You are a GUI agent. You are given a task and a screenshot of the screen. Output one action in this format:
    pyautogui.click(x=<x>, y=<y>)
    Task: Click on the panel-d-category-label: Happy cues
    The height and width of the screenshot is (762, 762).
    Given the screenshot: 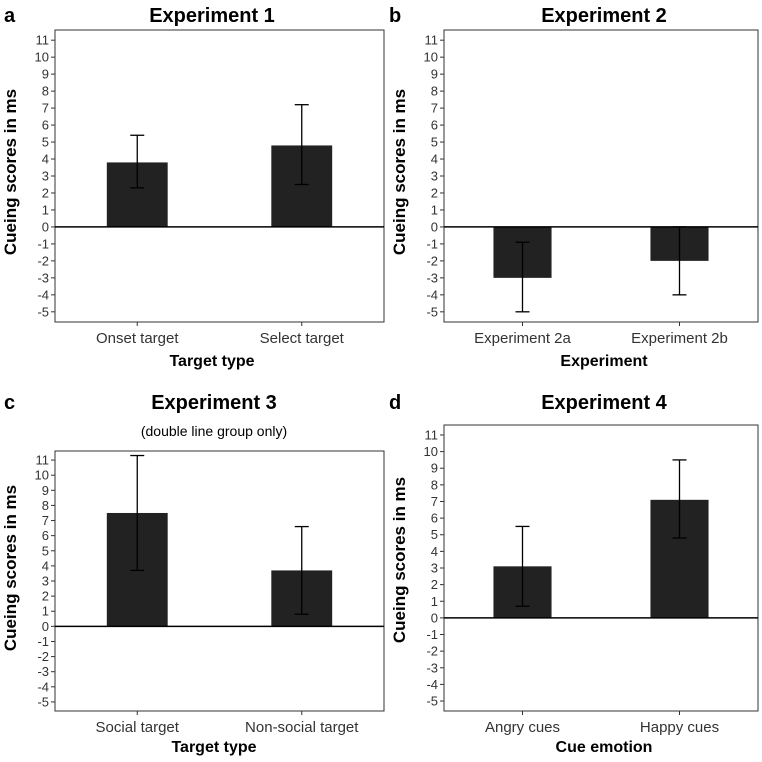 What is the action you would take?
    pyautogui.click(x=679, y=727)
    